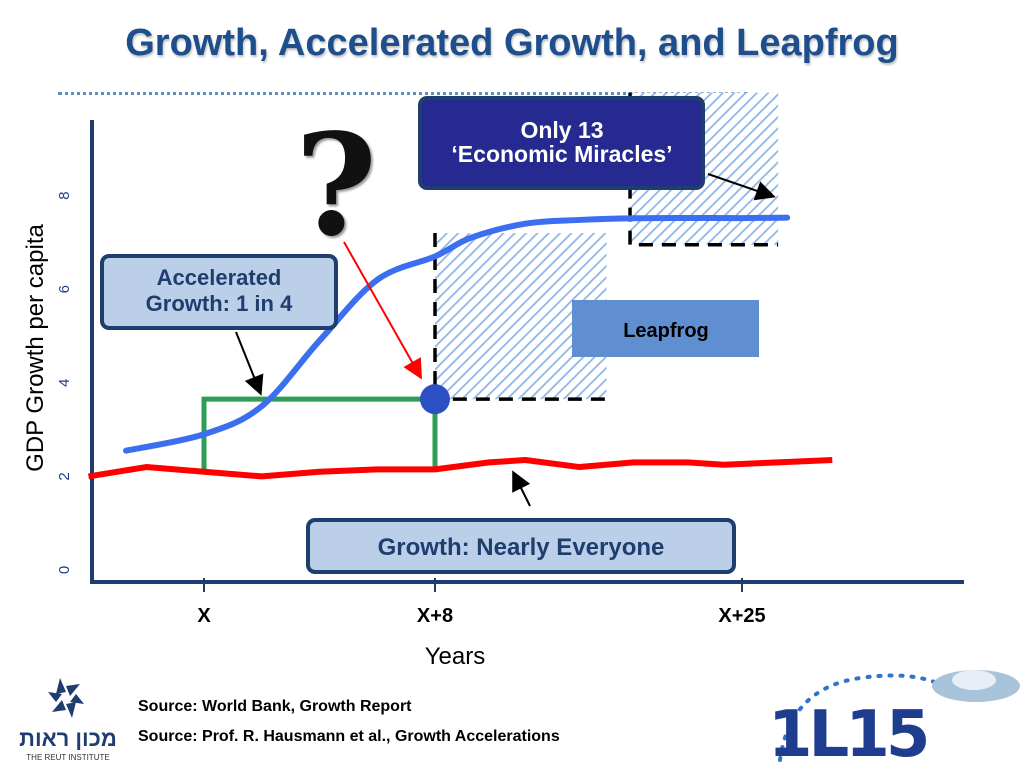 This screenshot has height=768, width=1024. Describe the element at coordinates (64, 289) in the screenshot. I see `y-tick-label: 6` at that location.